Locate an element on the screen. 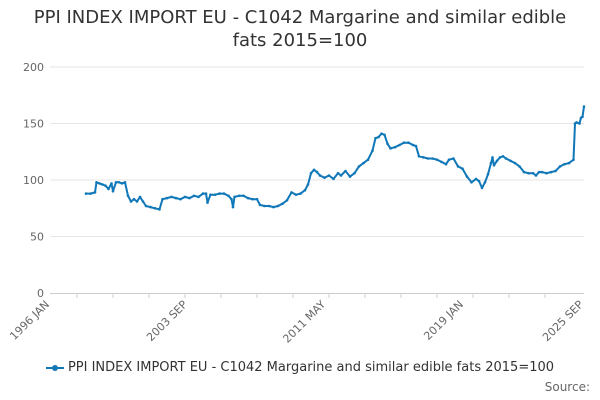 The image size is (600, 400). x-tick-label: 2003 SEP is located at coordinates (167, 321).